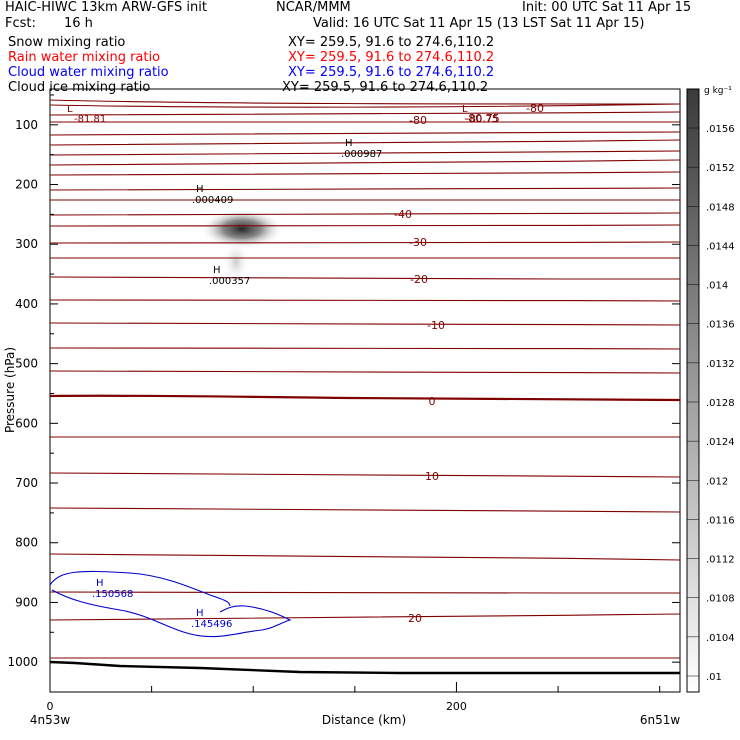  I want to click on x-axis-label: Distance (km), so click(364, 720).